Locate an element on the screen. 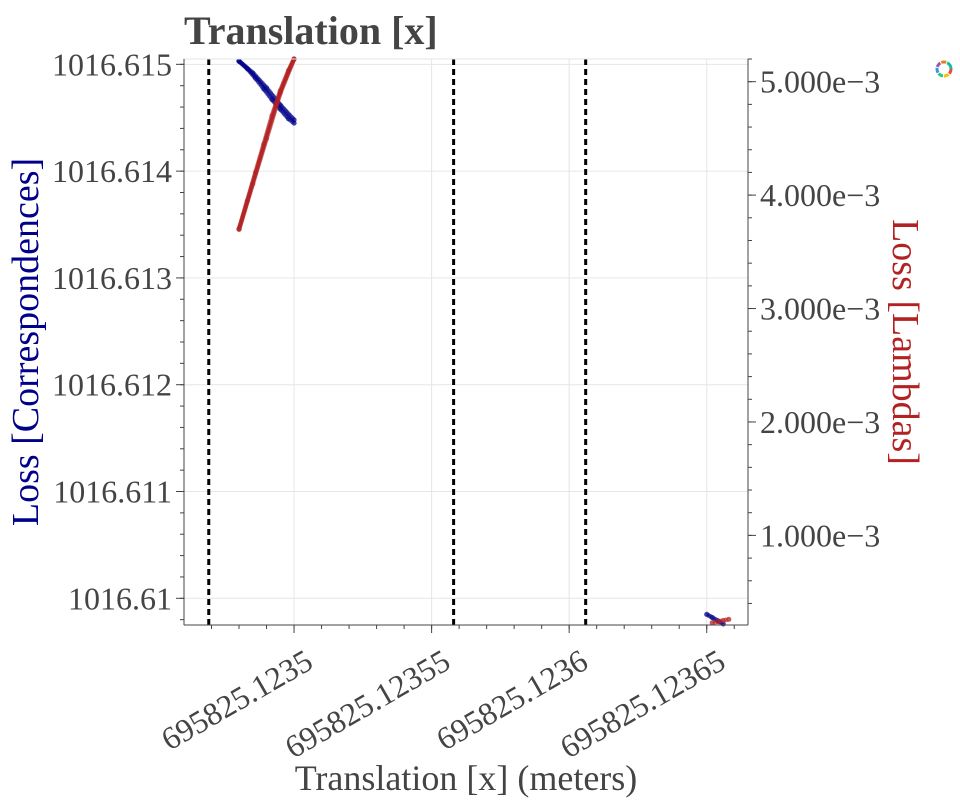 Image resolution: width=960 pixels, height=800 pixels. y-left-tick-label: 1016.611 is located at coordinates (112, 492).